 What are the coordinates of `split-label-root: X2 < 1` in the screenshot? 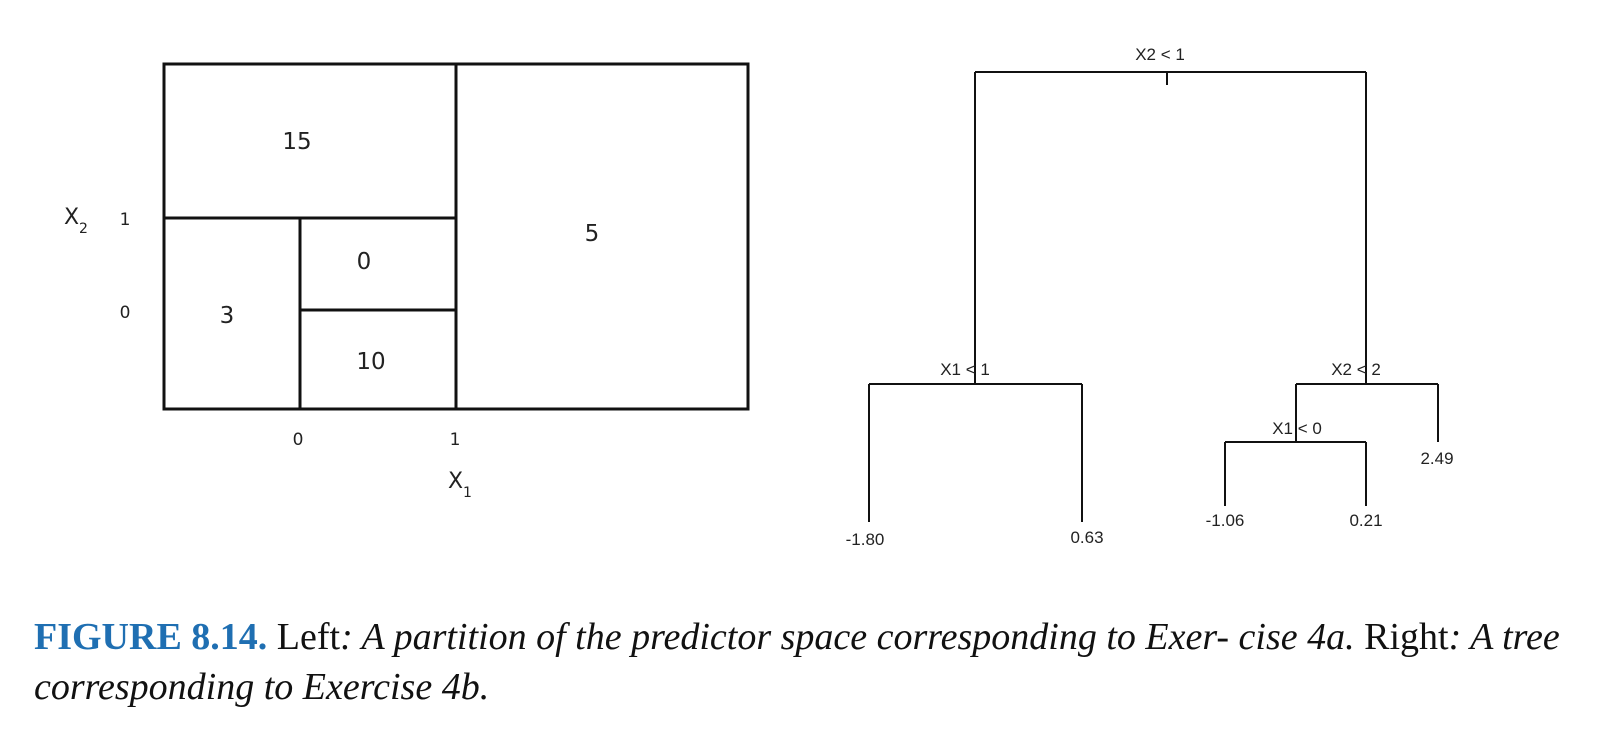 It's located at (1160, 54).